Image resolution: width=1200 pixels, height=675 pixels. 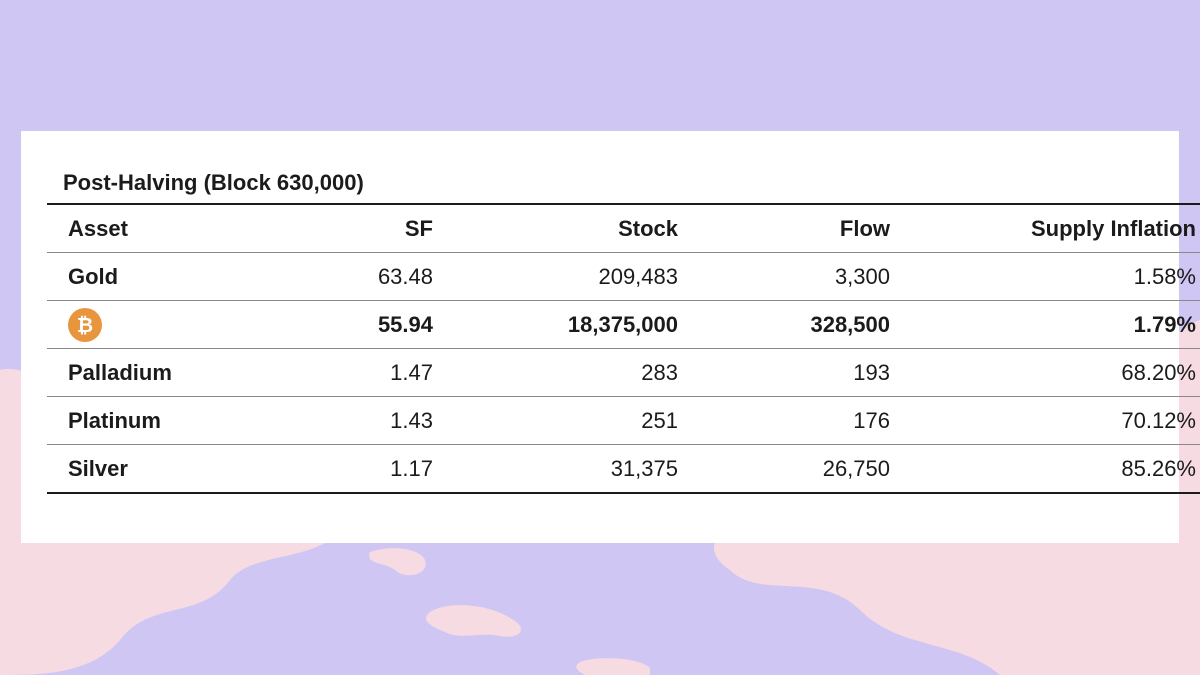 I want to click on cell-flow: 176, so click(x=804, y=420).